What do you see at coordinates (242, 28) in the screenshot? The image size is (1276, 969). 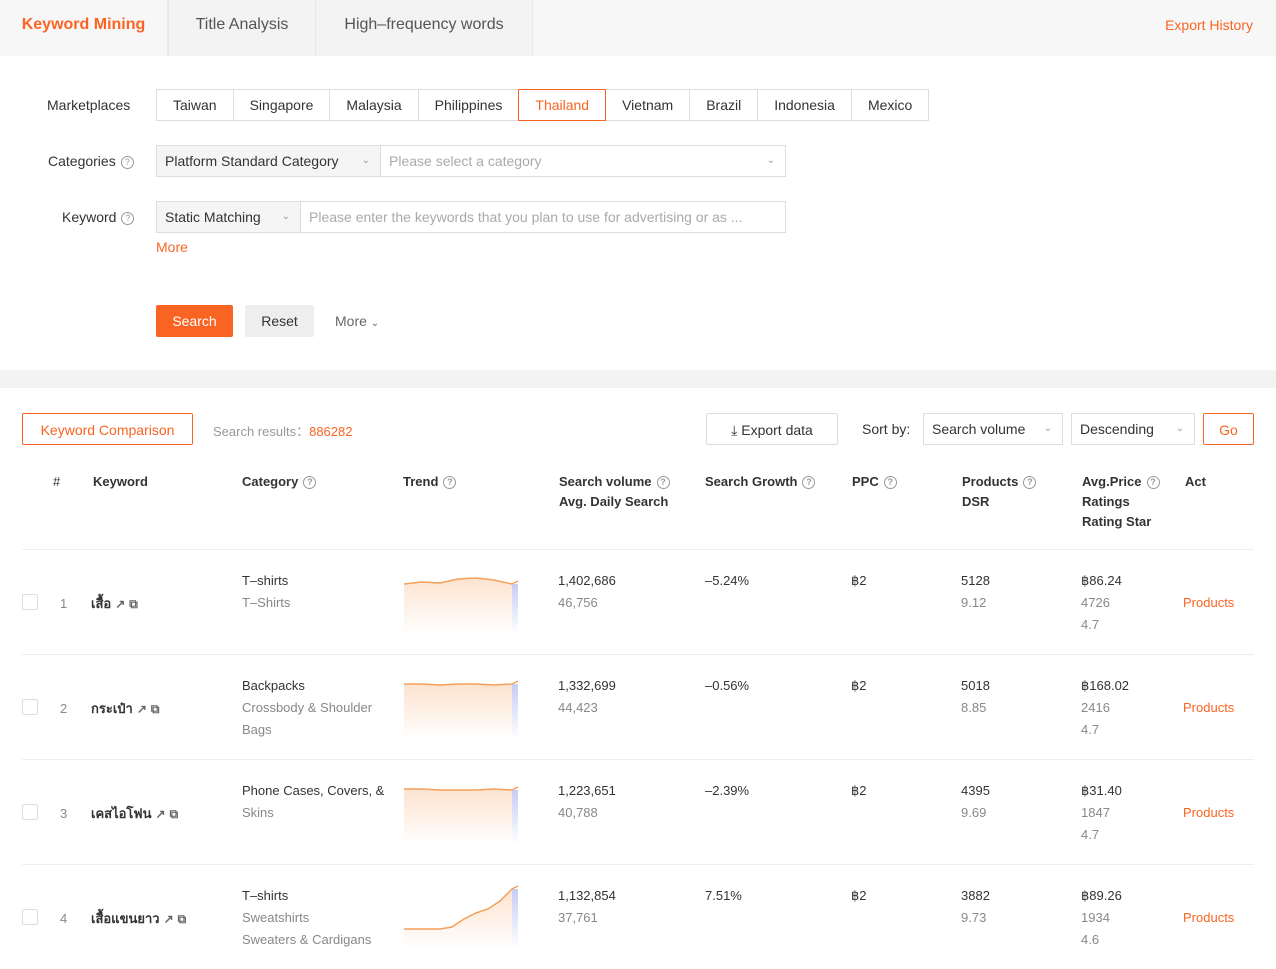 I see `tab-title-analysis: Title Analysis` at bounding box center [242, 28].